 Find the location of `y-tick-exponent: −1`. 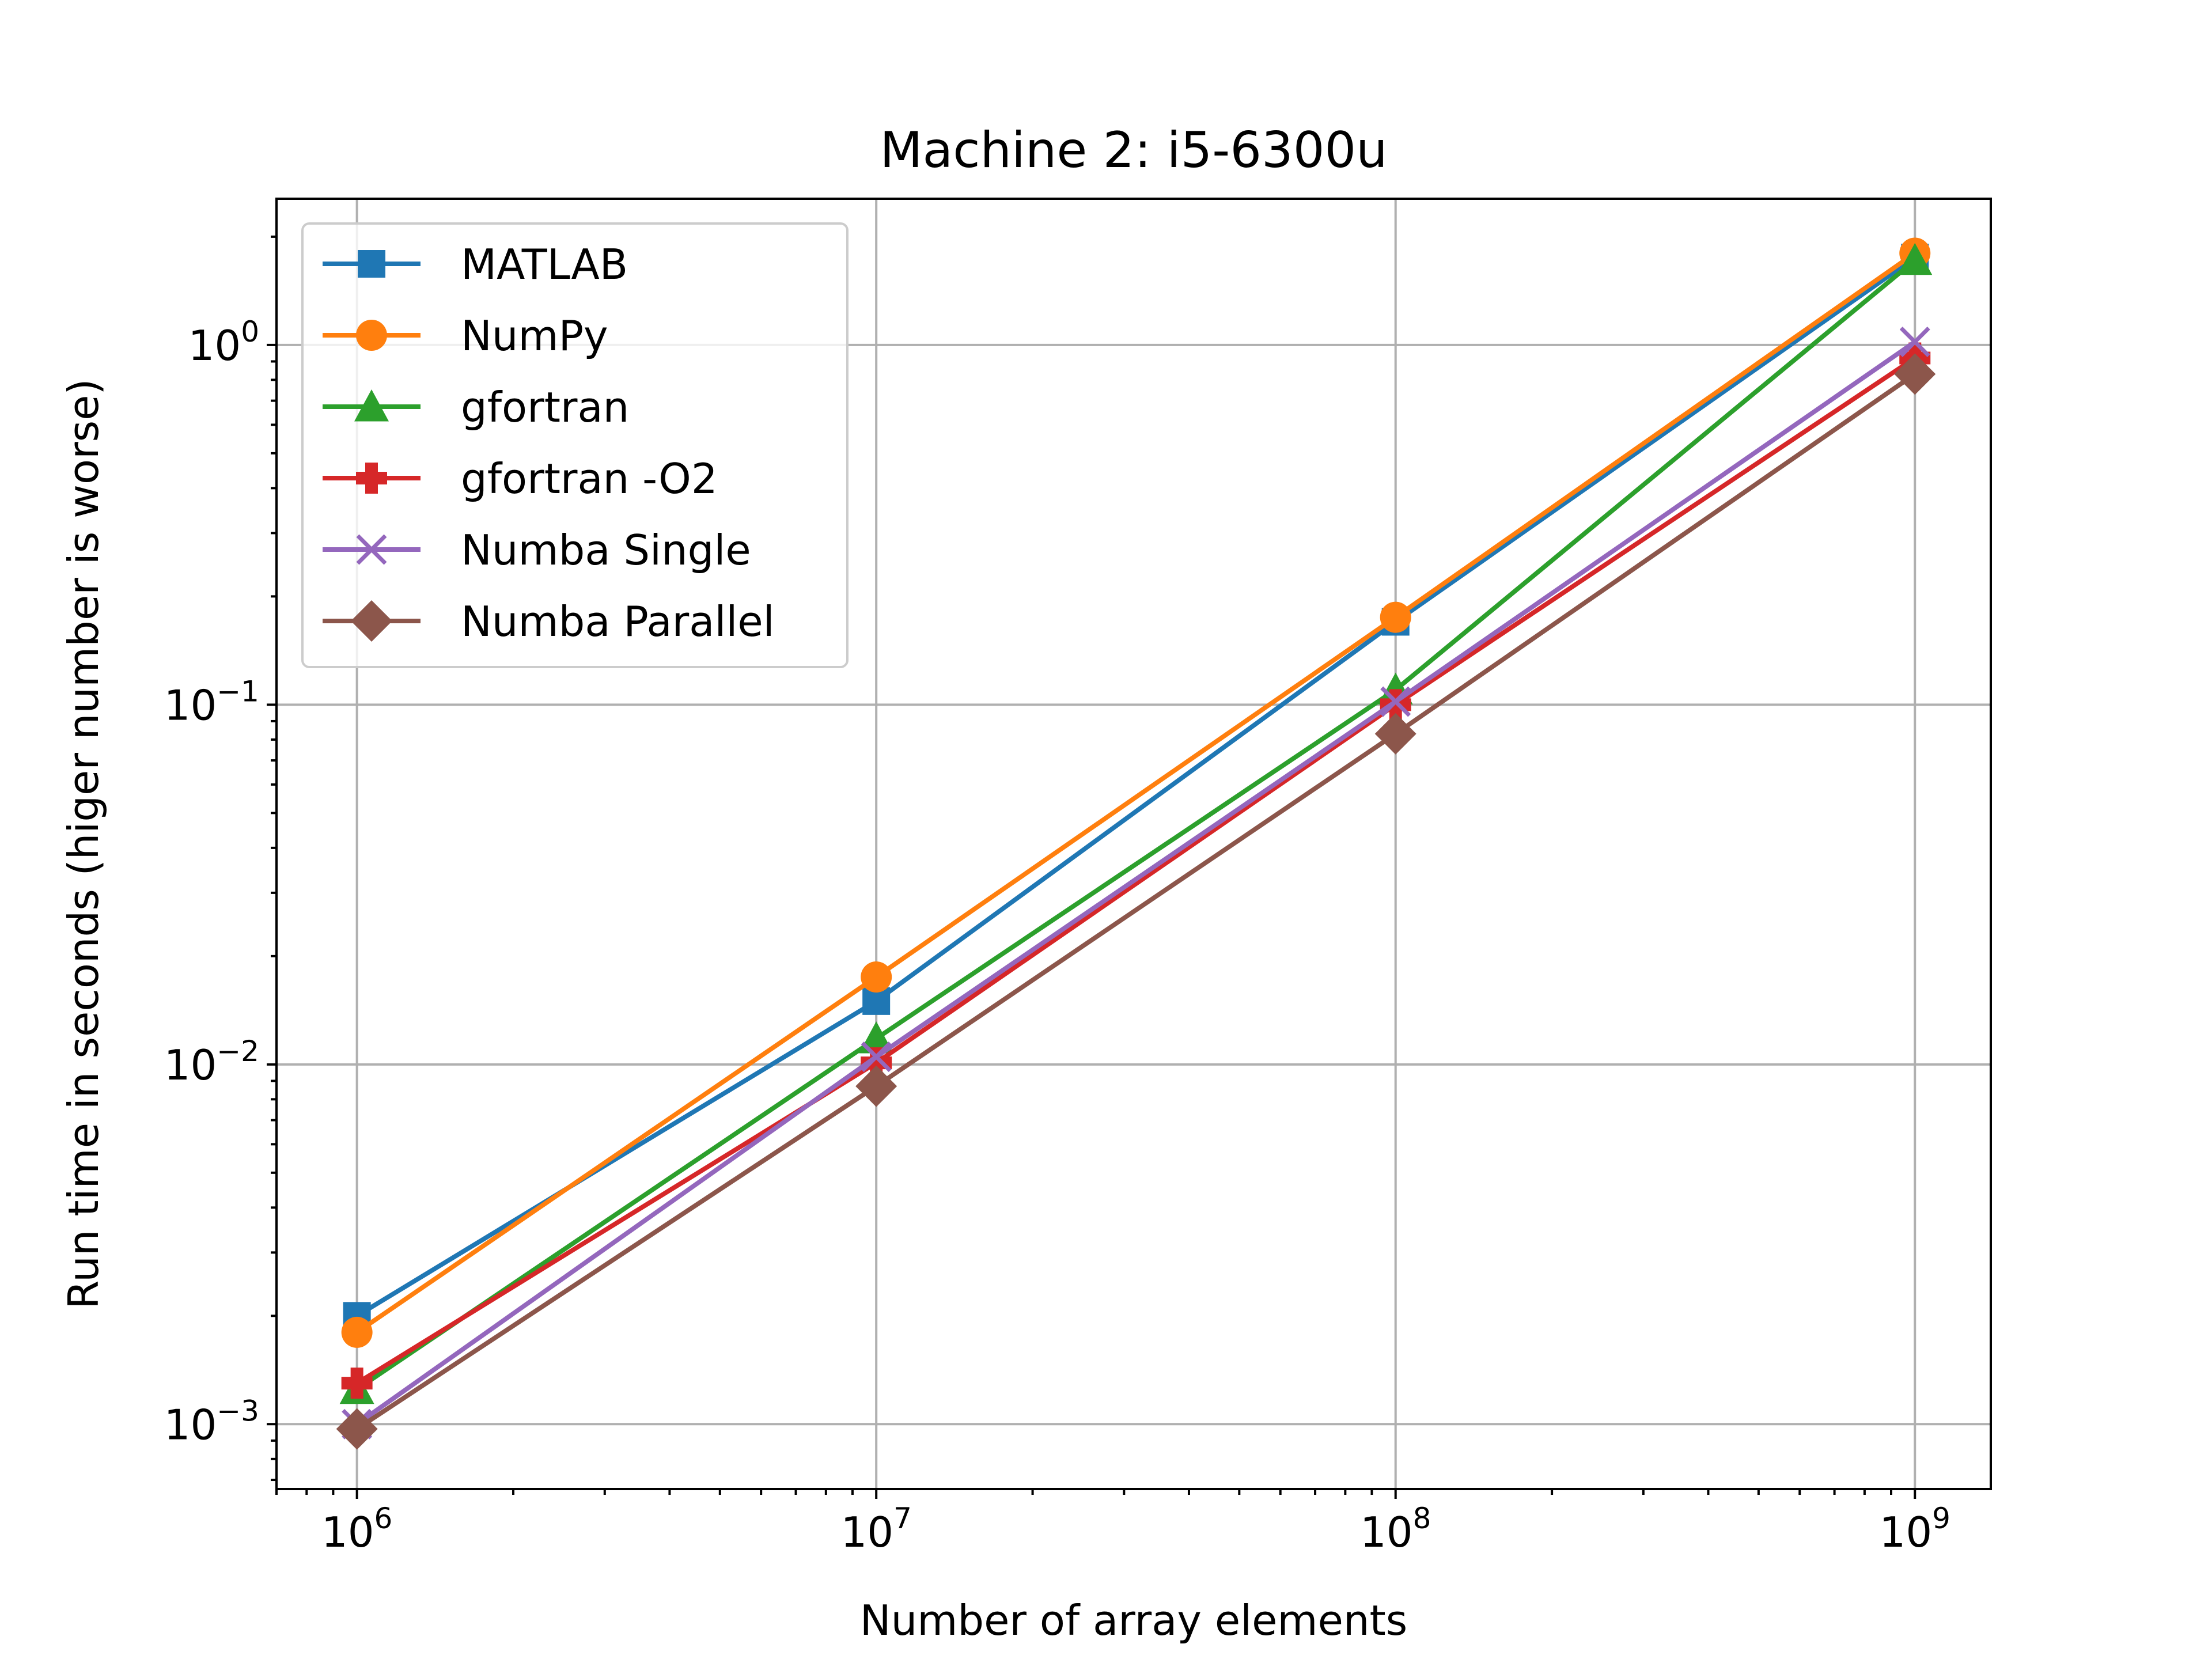

y-tick-exponent: −1 is located at coordinates (238, 691).